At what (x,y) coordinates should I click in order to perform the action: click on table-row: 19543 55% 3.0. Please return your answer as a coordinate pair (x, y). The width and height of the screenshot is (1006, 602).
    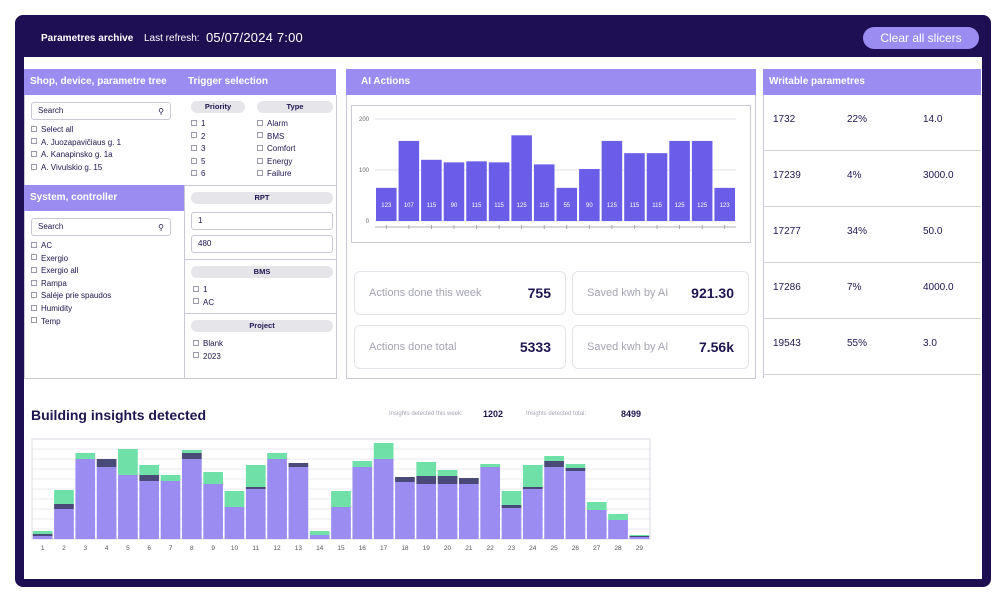
    Looking at the image, I should click on (872, 347).